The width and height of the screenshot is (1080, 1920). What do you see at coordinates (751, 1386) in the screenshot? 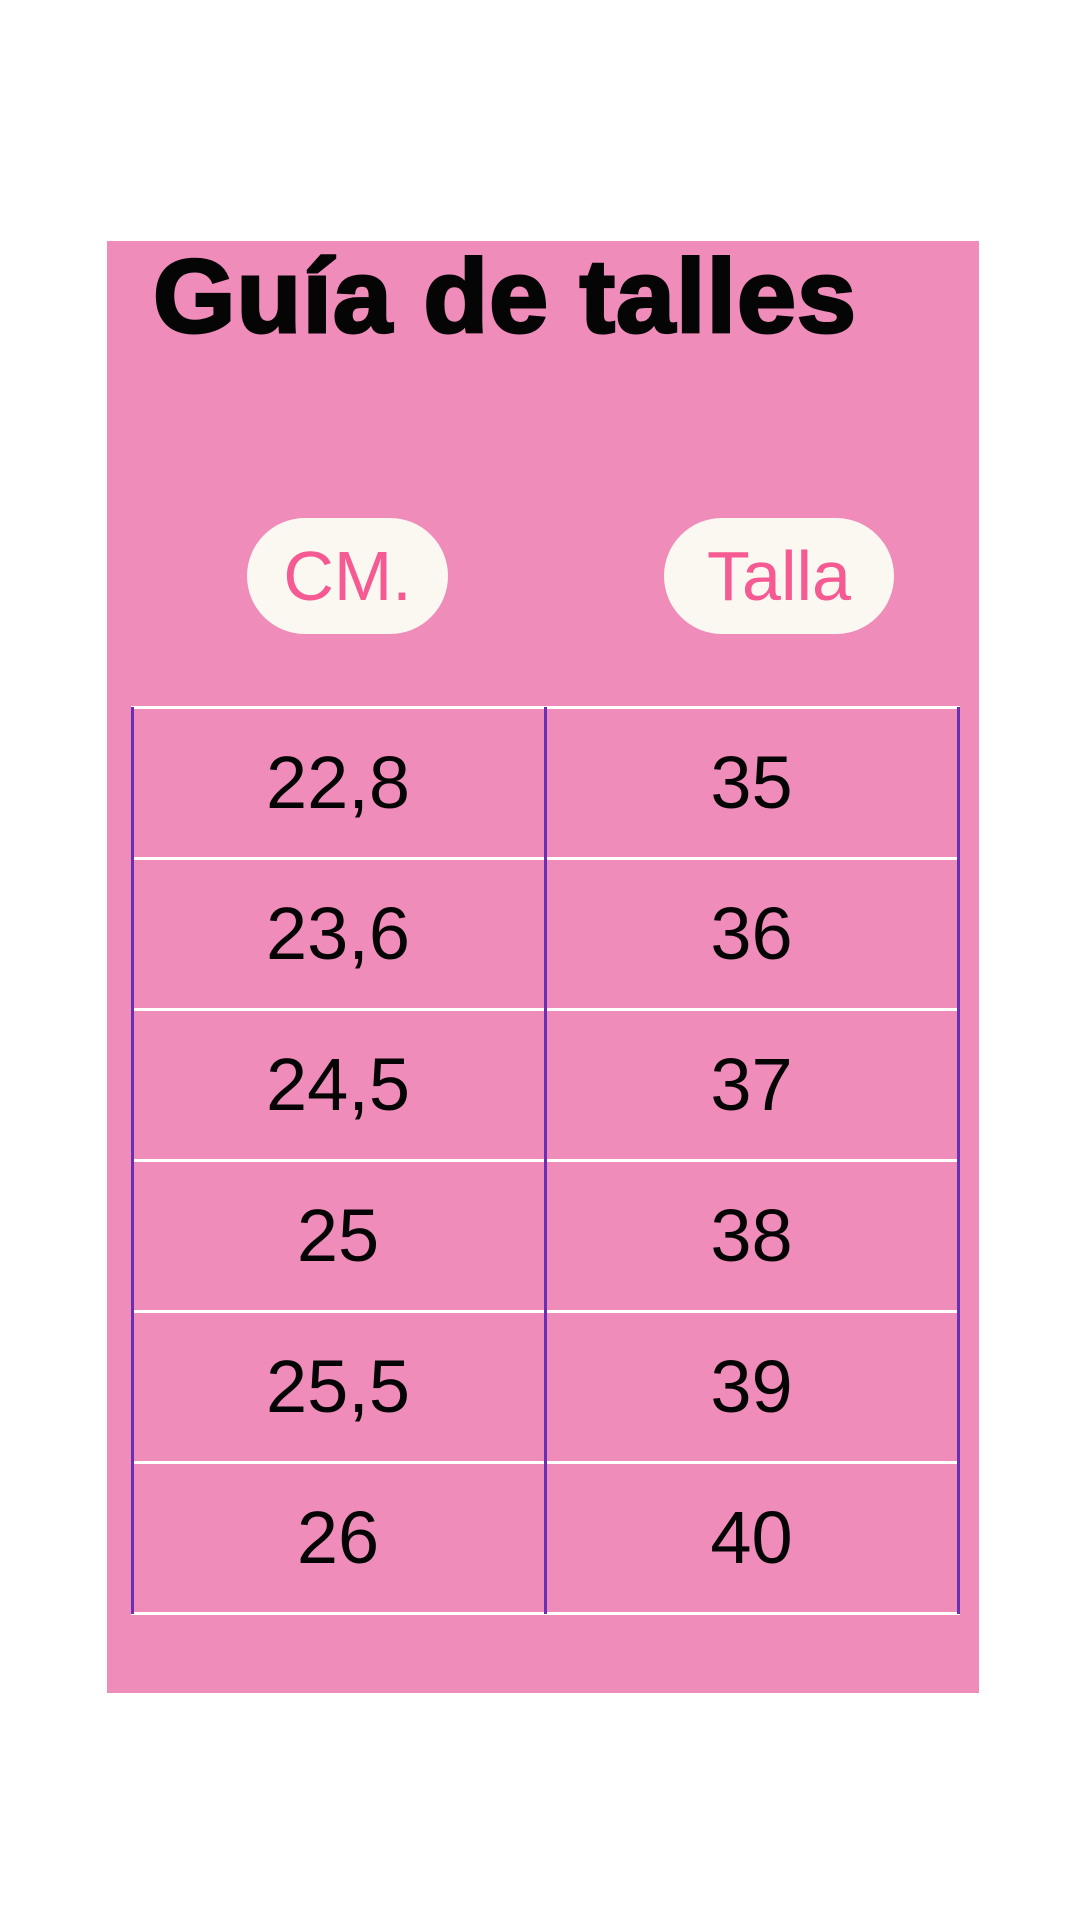
I see `cell-talla: 39` at bounding box center [751, 1386].